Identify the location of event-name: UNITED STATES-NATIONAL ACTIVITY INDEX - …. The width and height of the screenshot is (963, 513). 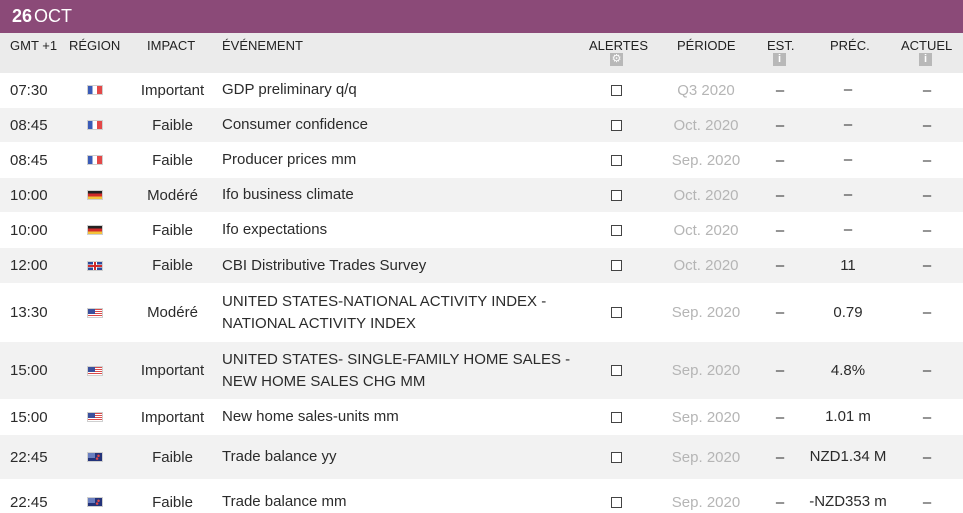
(384, 312).